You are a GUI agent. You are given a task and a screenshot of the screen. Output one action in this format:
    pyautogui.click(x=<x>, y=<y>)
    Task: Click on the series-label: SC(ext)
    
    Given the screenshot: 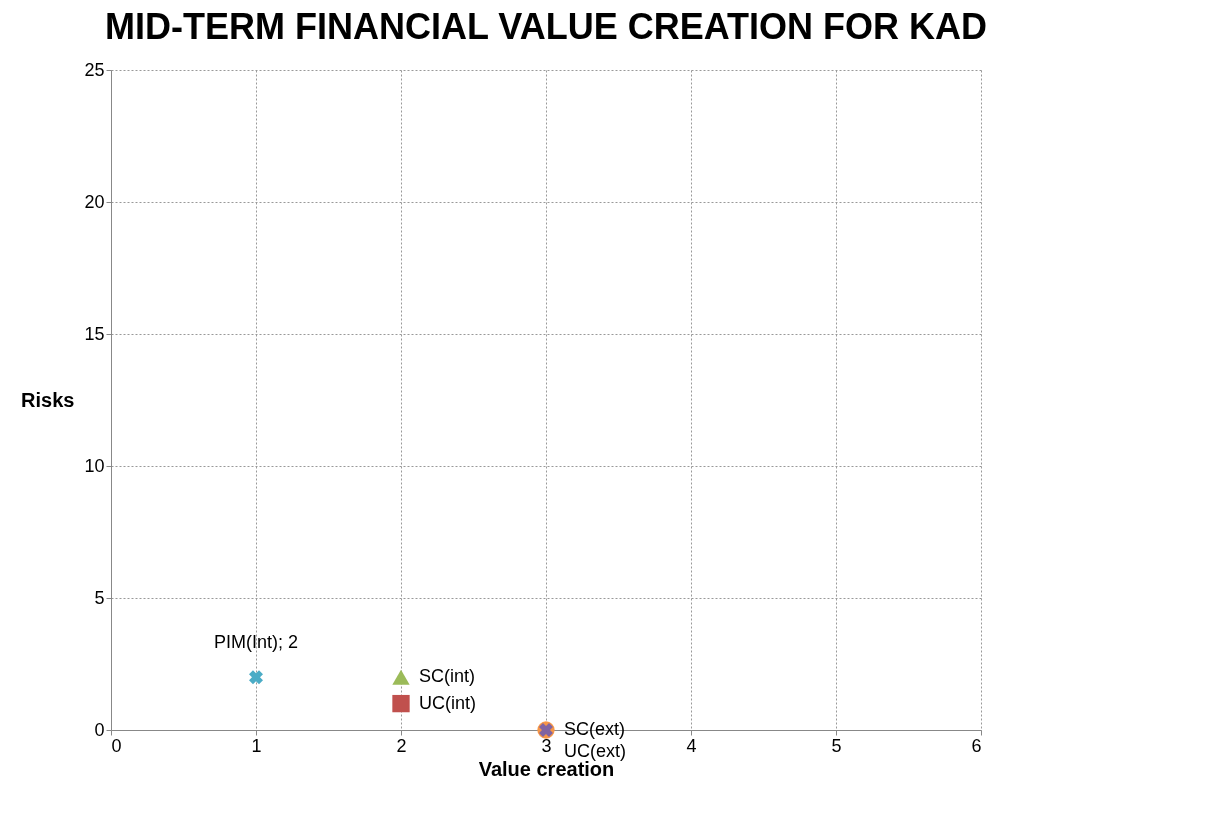 What is the action you would take?
    pyautogui.click(x=595, y=729)
    